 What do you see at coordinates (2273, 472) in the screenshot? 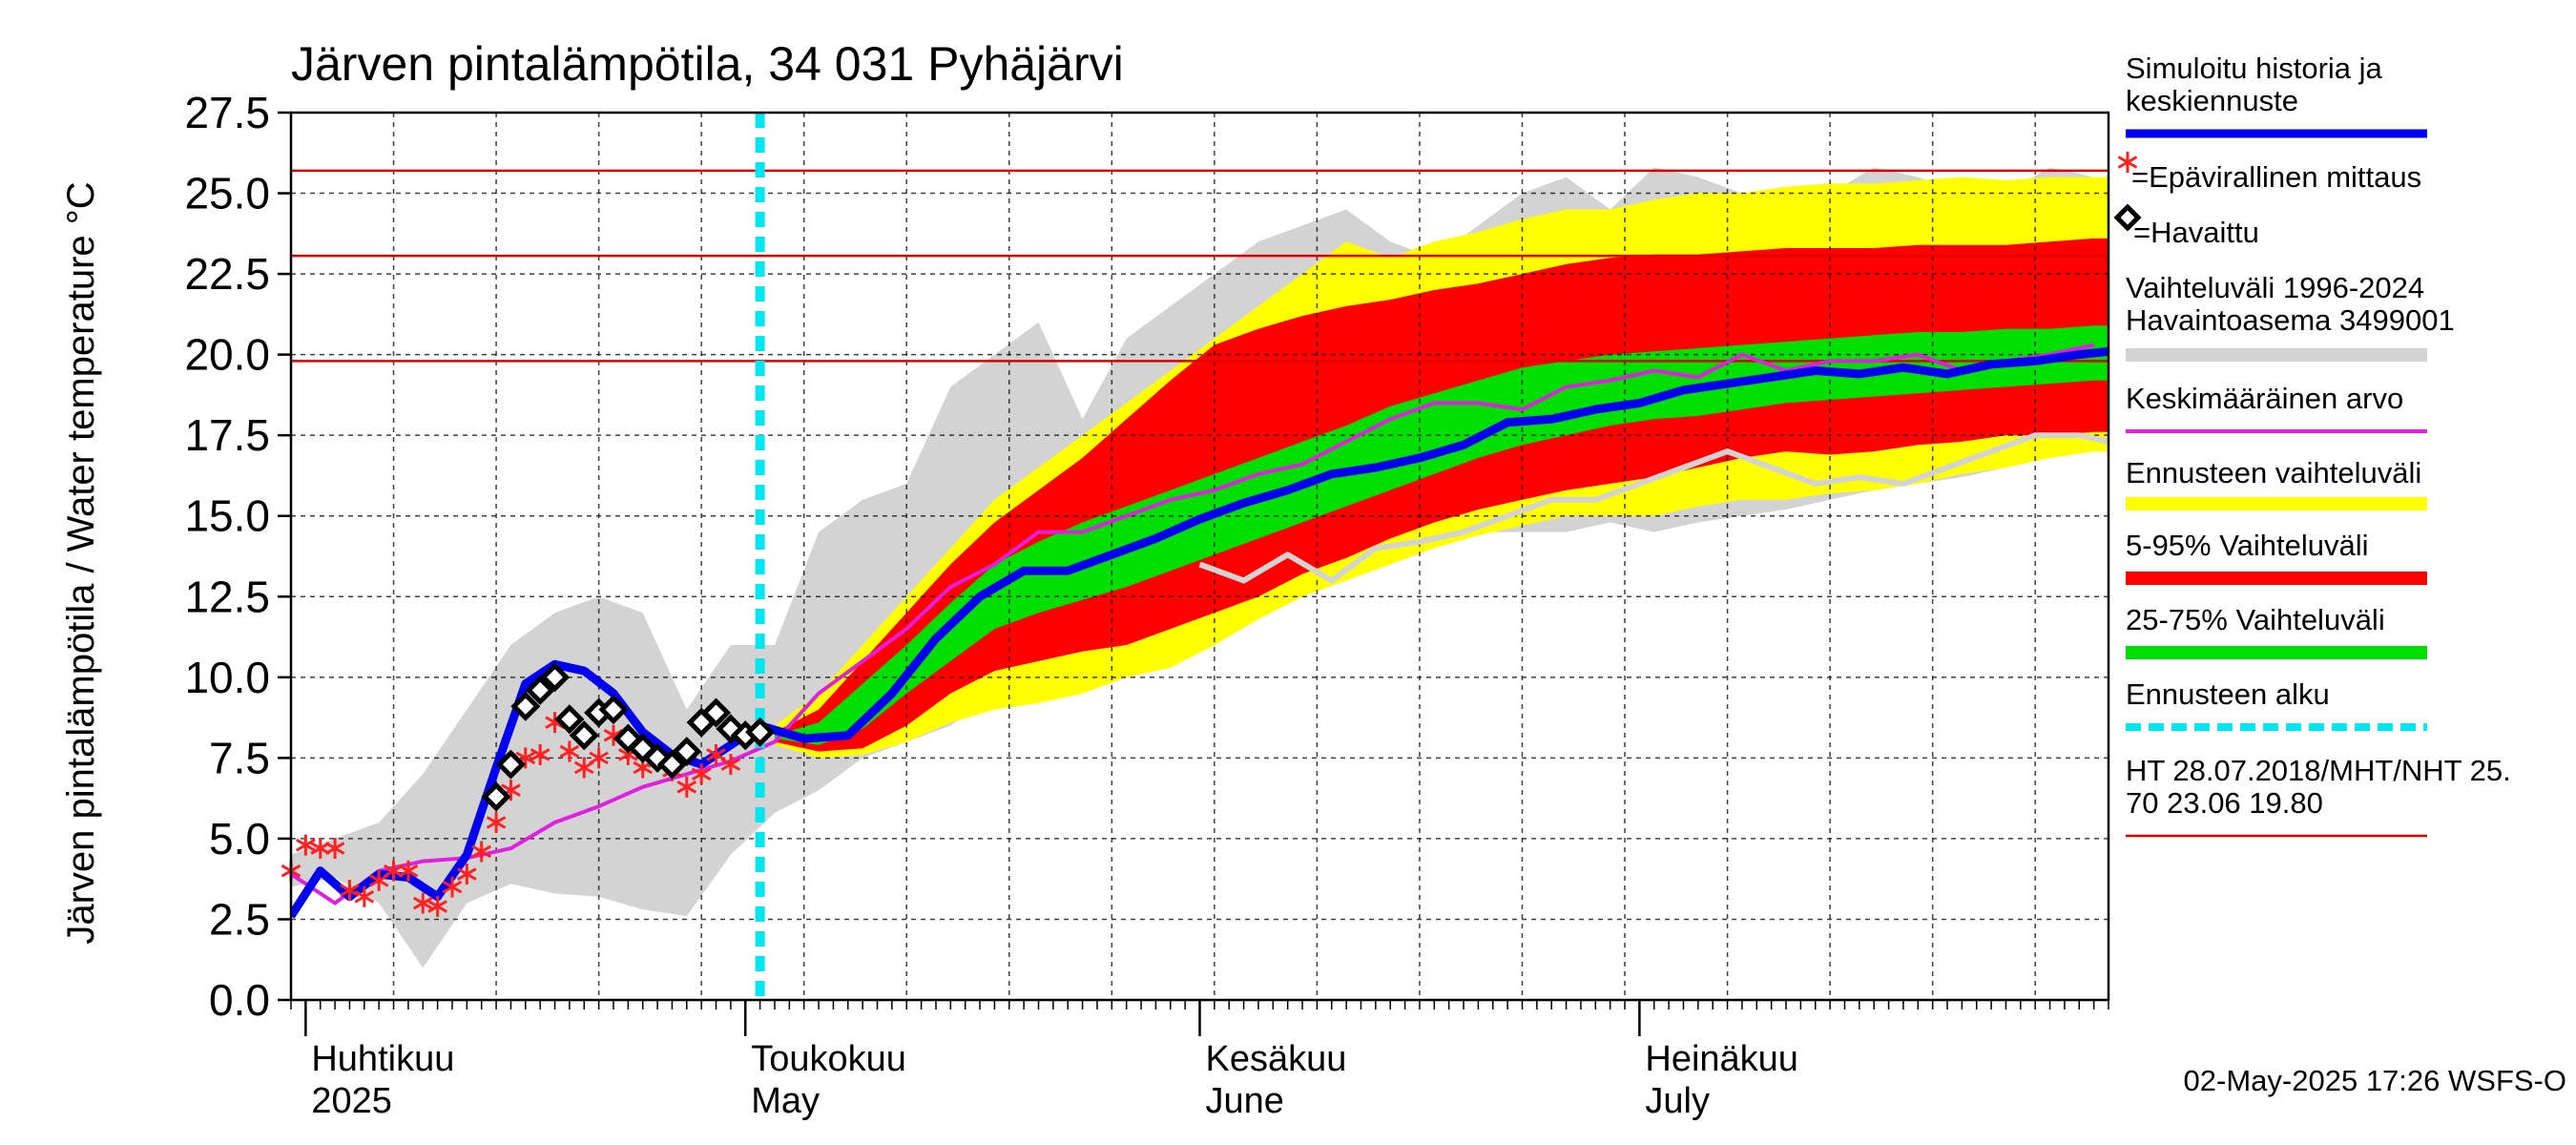
I see `legend-forecast-range-label: Ennusteen vaihteluväli` at bounding box center [2273, 472].